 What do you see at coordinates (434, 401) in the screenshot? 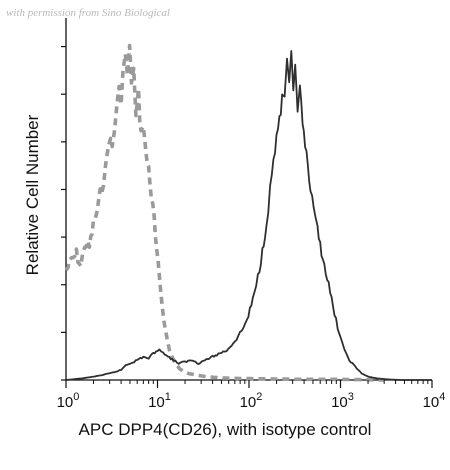
I see `x-tick-label: 10⁴` at bounding box center [434, 401].